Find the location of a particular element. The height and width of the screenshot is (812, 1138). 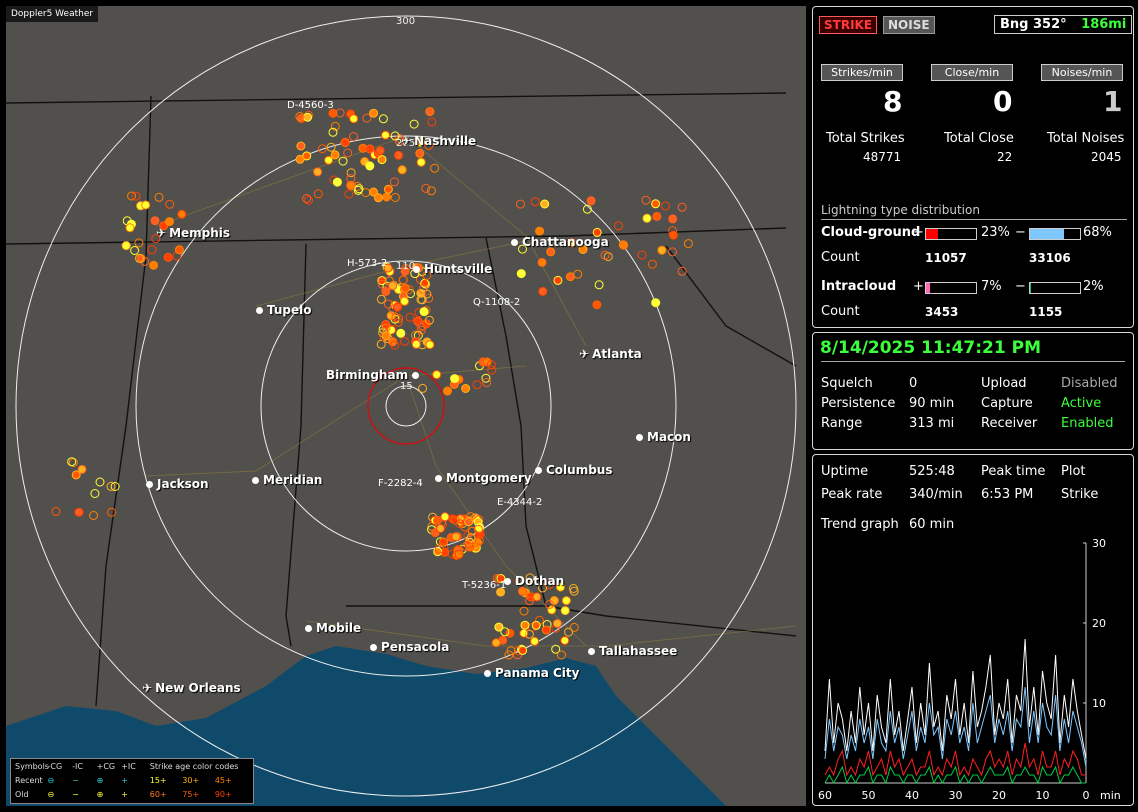

airport-icon: ✈ is located at coordinates (147, 688).